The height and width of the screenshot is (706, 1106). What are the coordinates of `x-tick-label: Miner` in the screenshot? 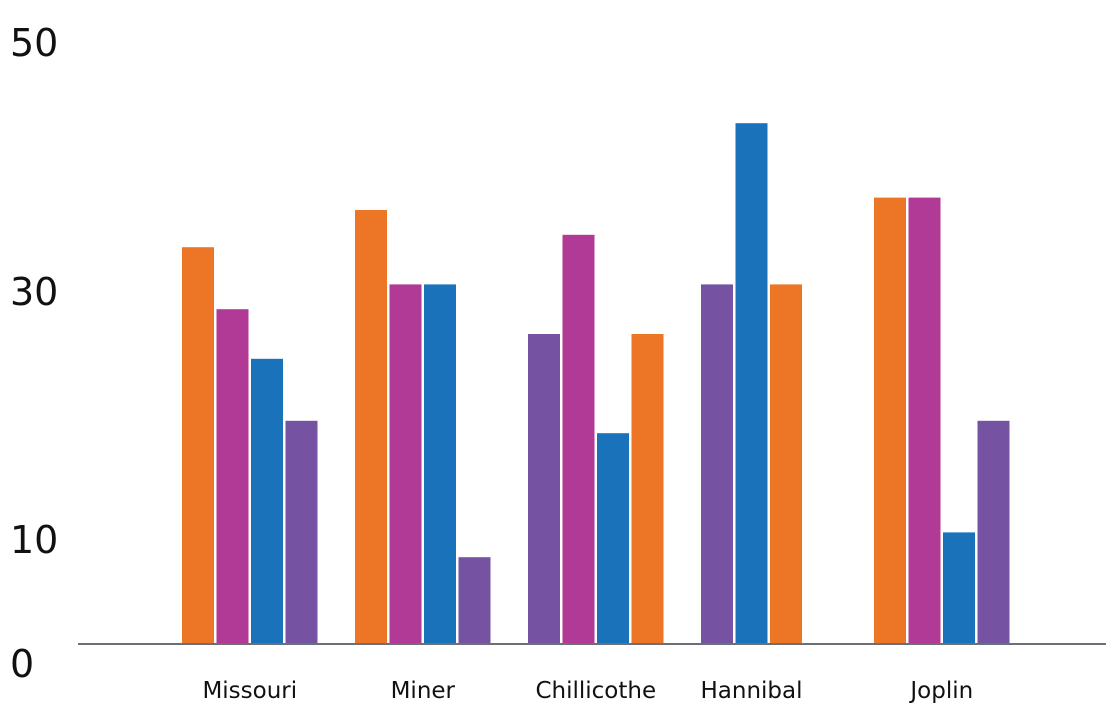 It's located at (423, 691).